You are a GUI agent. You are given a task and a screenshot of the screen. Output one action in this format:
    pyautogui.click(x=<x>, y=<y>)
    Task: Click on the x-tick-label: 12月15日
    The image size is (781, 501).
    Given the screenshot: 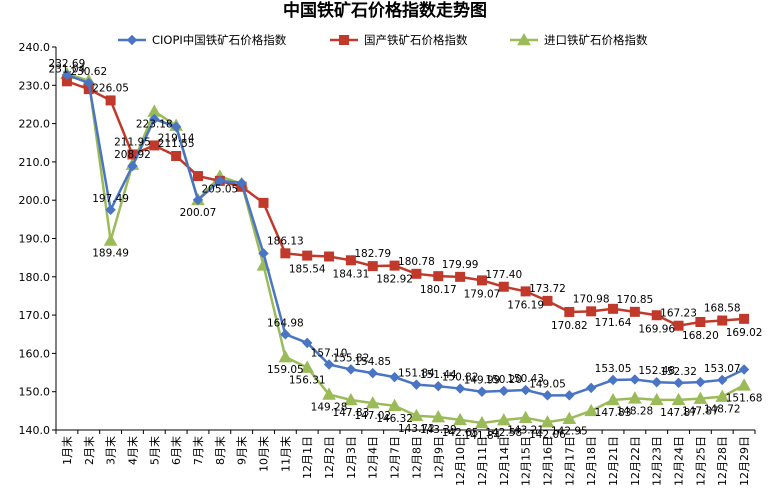 What is the action you would take?
    pyautogui.click(x=526, y=461)
    